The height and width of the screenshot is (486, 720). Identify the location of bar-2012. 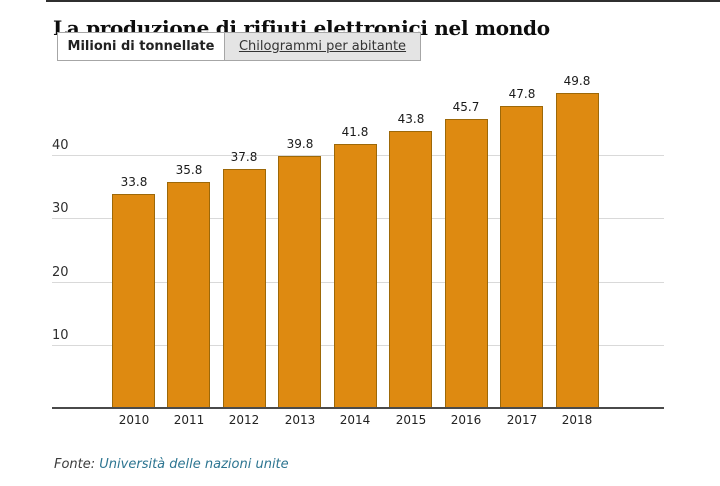
(244, 288).